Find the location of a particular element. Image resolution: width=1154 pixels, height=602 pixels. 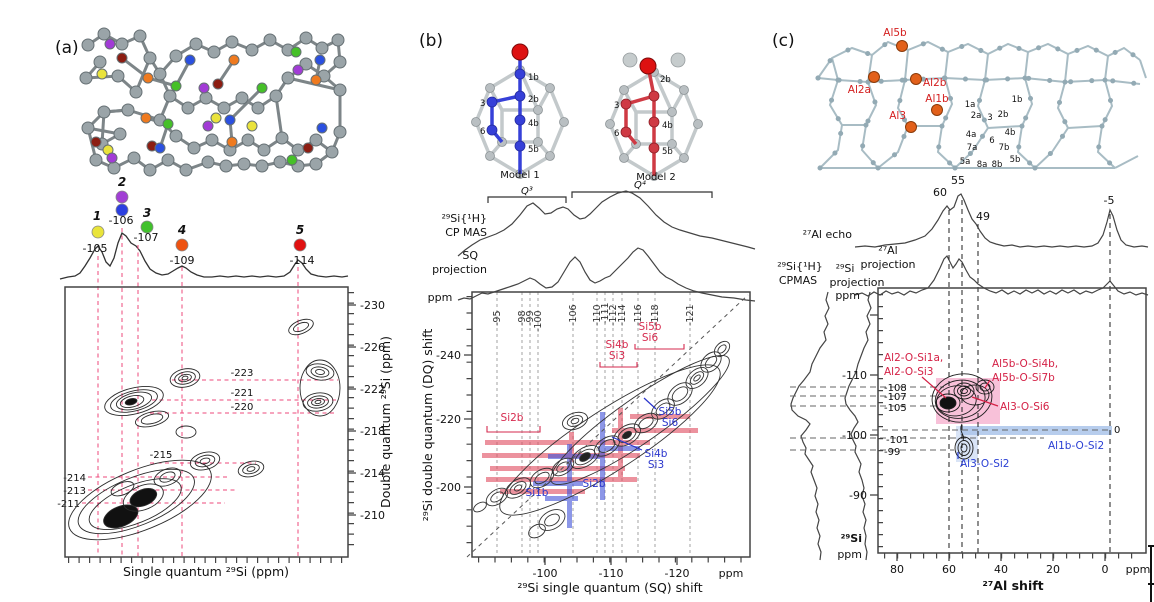

svg-text: -95 is located at coordinates (497, 318).